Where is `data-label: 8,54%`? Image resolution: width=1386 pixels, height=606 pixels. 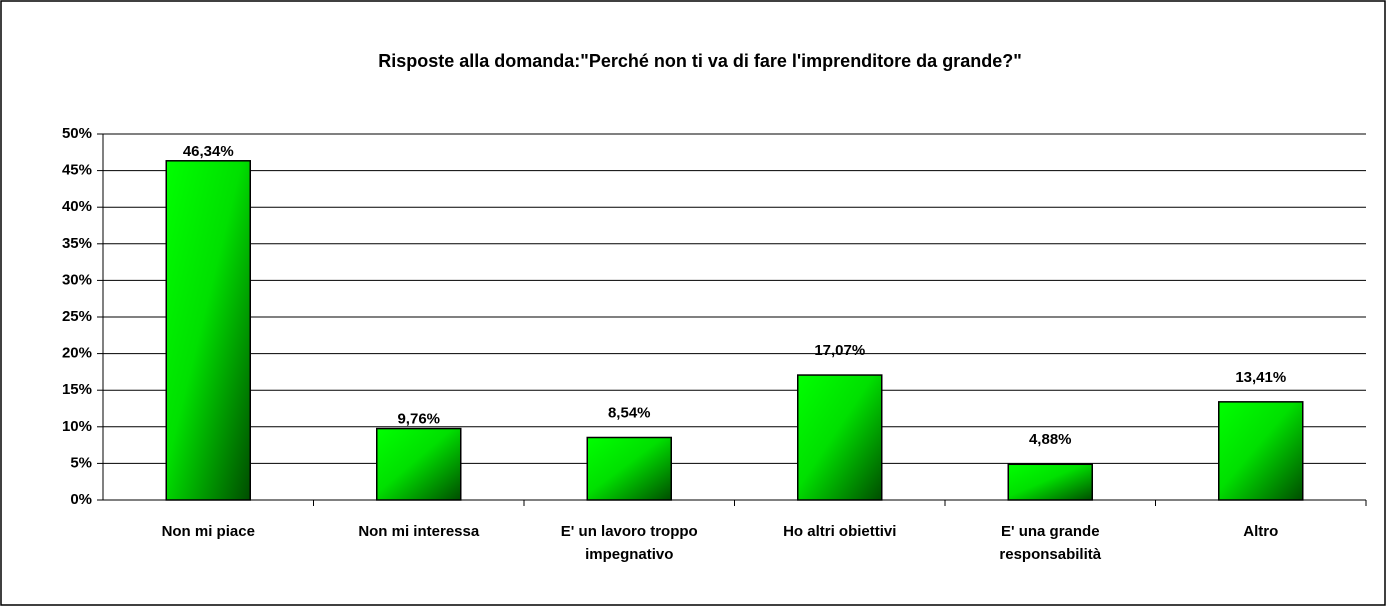 data-label: 8,54% is located at coordinates (629, 412).